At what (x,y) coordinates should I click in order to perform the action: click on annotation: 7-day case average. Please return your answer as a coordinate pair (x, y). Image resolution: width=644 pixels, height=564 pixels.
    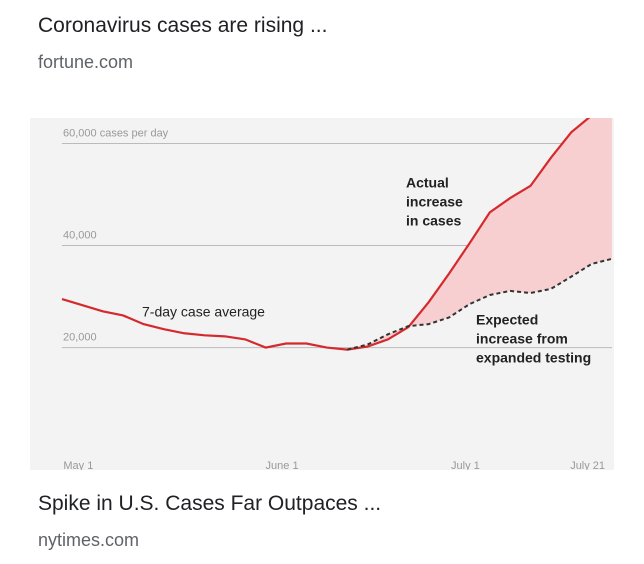
    Looking at the image, I should click on (203, 312).